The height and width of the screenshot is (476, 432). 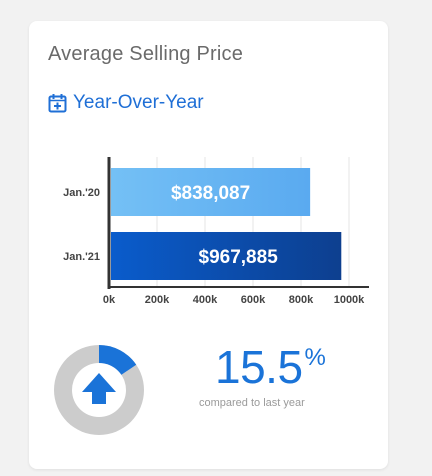 What do you see at coordinates (253, 300) in the screenshot?
I see `x-tick-label: 600k` at bounding box center [253, 300].